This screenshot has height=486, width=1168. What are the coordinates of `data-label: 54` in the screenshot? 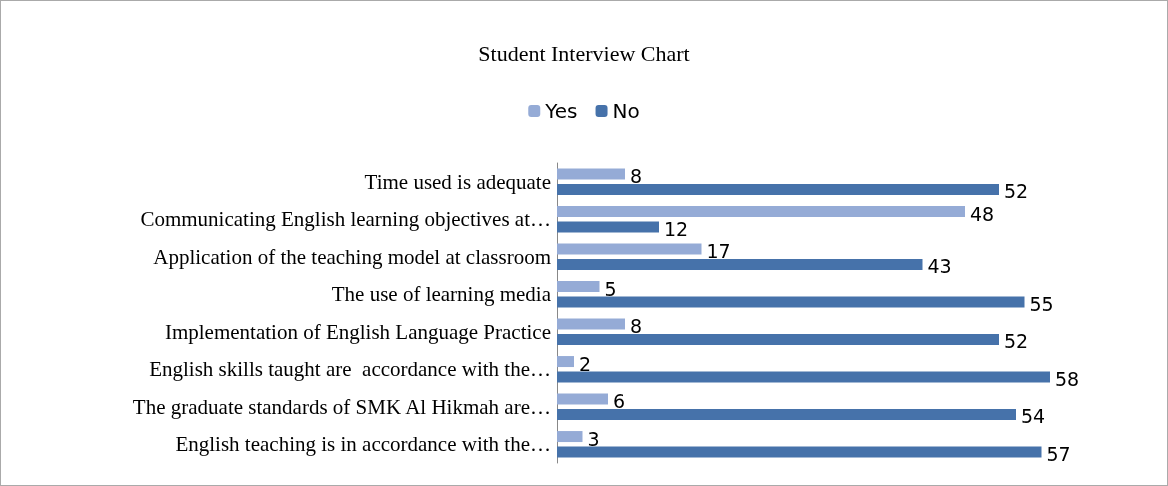 It's located at (1033, 416).